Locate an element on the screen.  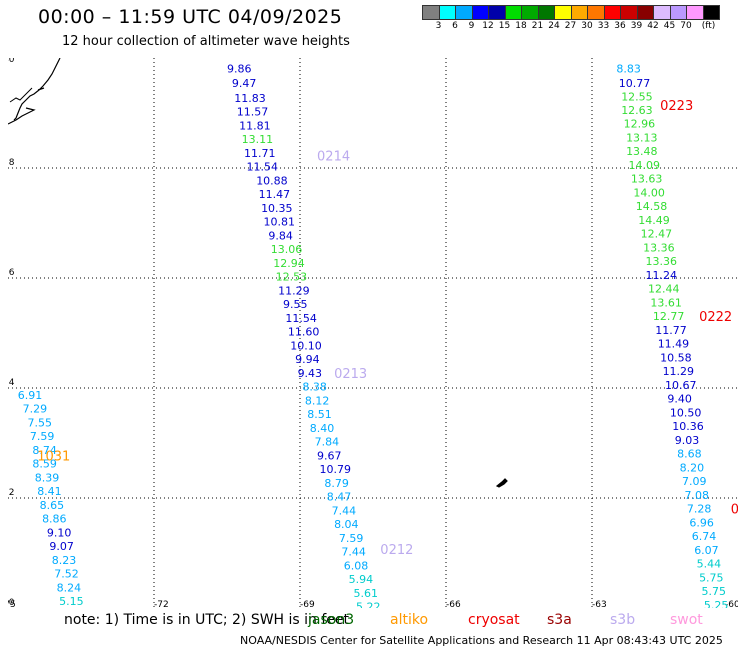
color-scale-label: 9 is located at coordinates (471, 26).